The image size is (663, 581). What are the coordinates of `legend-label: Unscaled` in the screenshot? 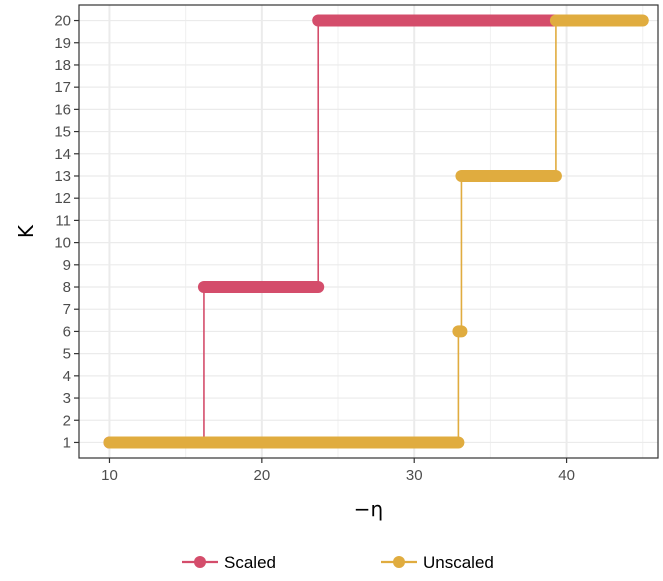 It's located at (458, 562).